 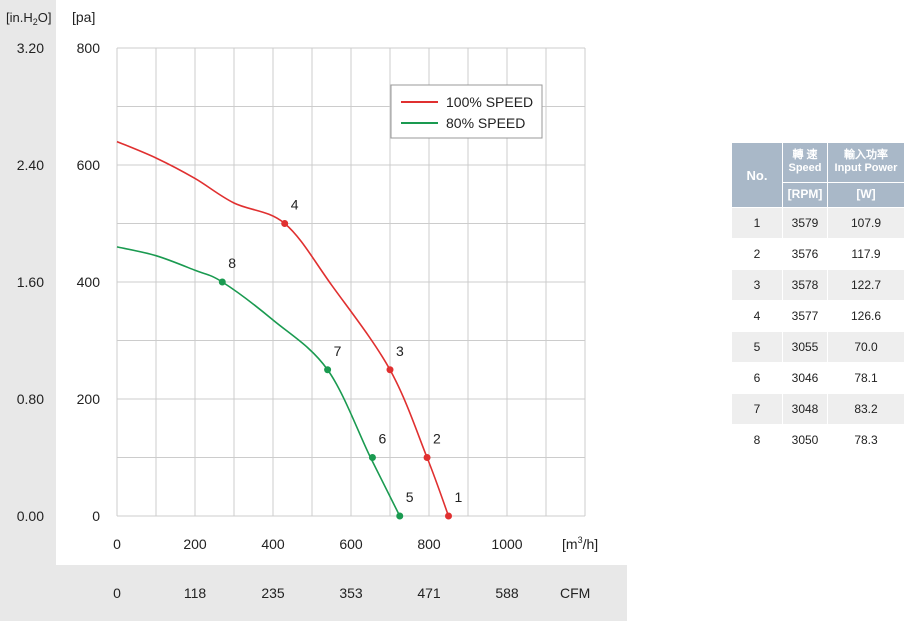 I want to click on cell-no: 5, so click(x=757, y=347).